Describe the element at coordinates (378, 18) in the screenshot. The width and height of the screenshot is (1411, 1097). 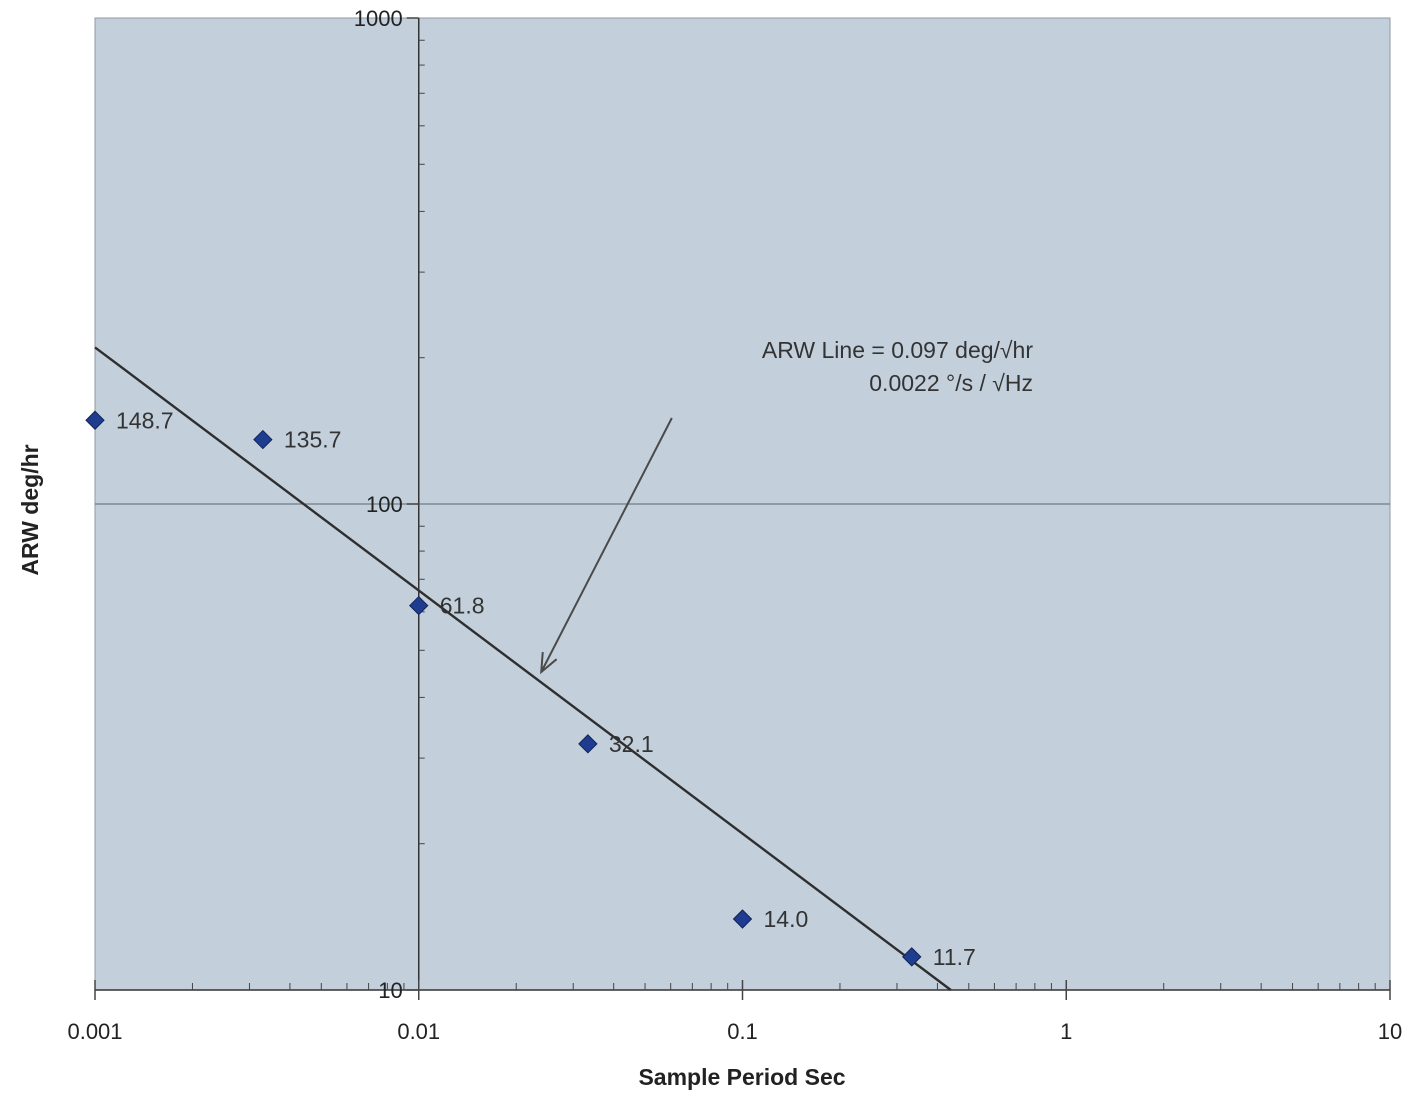
I see `y-tick-label: 1000` at that location.